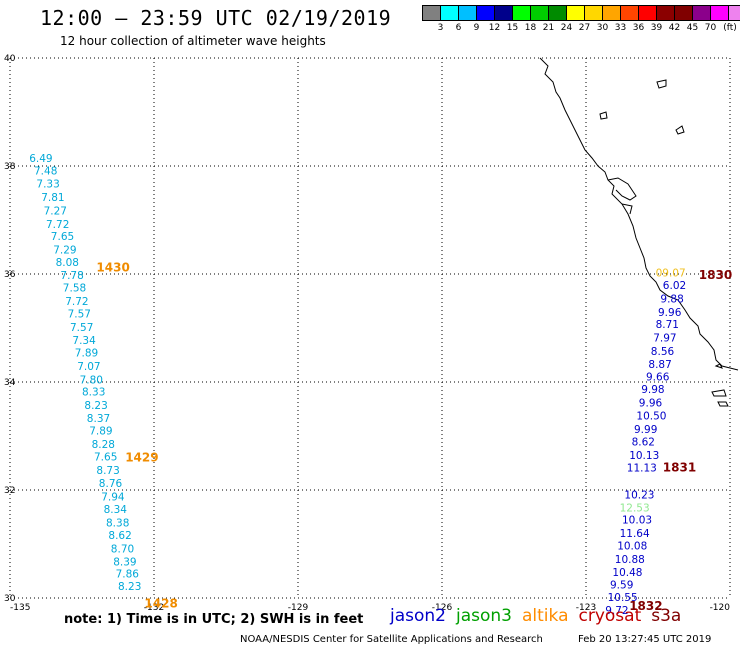  What do you see at coordinates (566, 28) in the screenshot?
I see `legend-tick: 24` at bounding box center [566, 28].